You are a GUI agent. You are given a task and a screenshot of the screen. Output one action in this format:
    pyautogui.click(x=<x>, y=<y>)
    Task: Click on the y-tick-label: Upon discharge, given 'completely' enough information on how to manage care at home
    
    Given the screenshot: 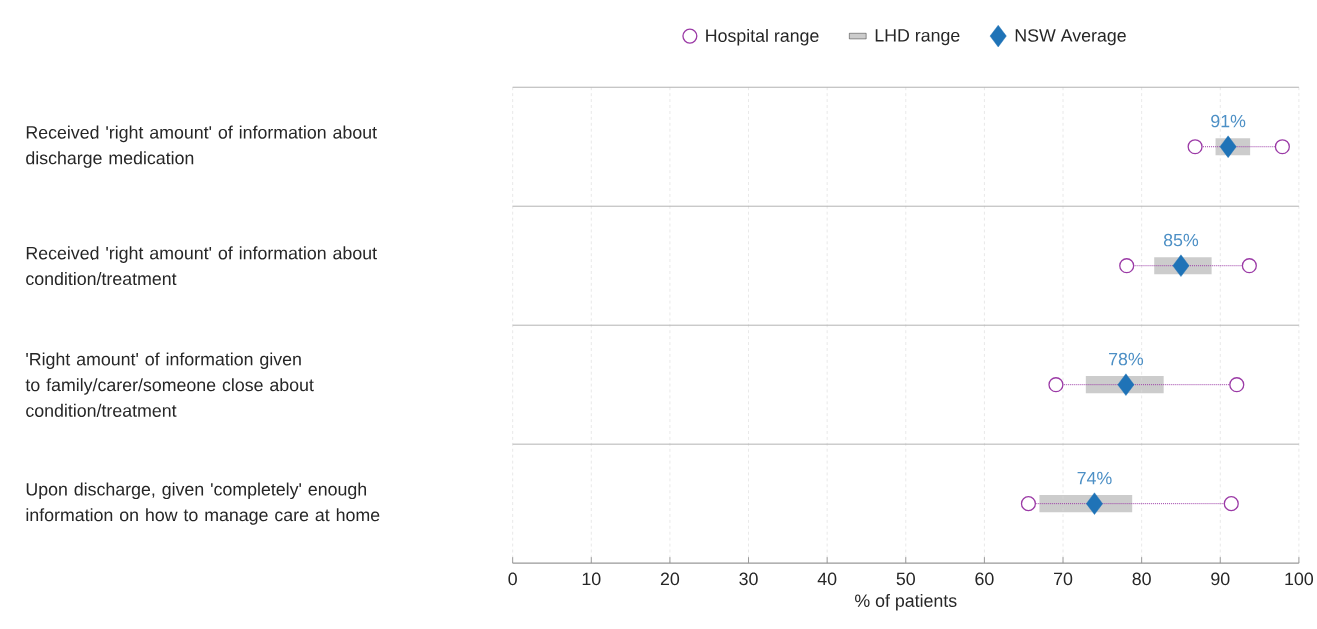 What is the action you would take?
    pyautogui.click(x=203, y=503)
    